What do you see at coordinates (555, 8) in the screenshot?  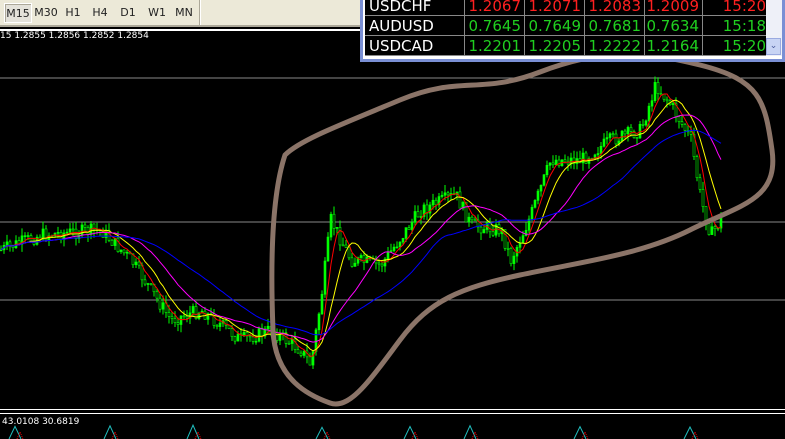 I see `ask: 1.2071` at bounding box center [555, 8].